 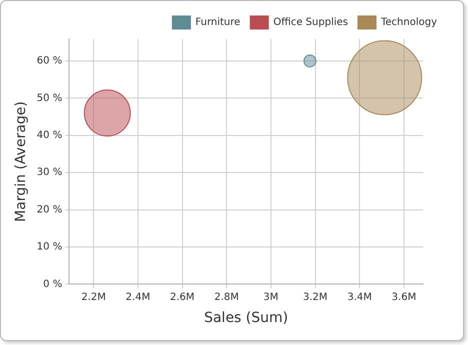 I want to click on x-tick-label: 3.2M, so click(x=315, y=297).